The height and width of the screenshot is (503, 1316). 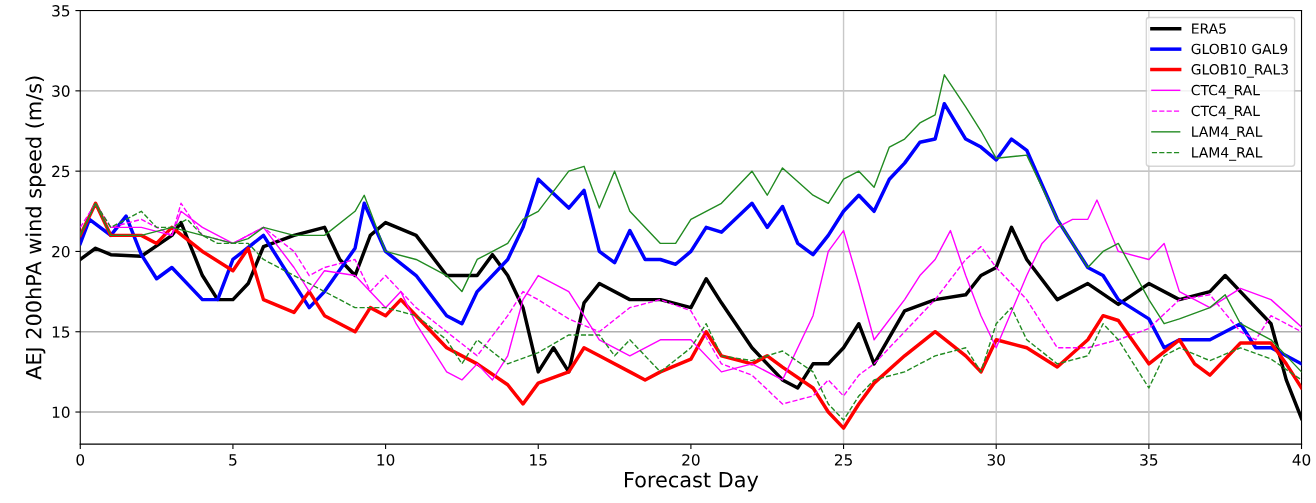 I want to click on legend-label: GLOB10 GAL9, so click(x=1239, y=49).